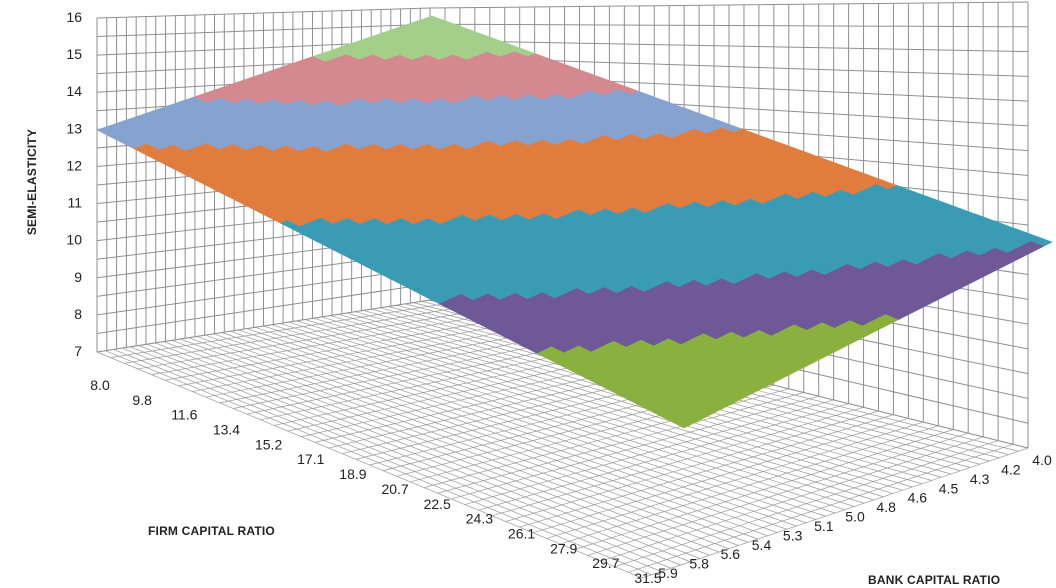 This screenshot has height=588, width=1056. What do you see at coordinates (78, 277) in the screenshot?
I see `z-tick-label: 9` at bounding box center [78, 277].